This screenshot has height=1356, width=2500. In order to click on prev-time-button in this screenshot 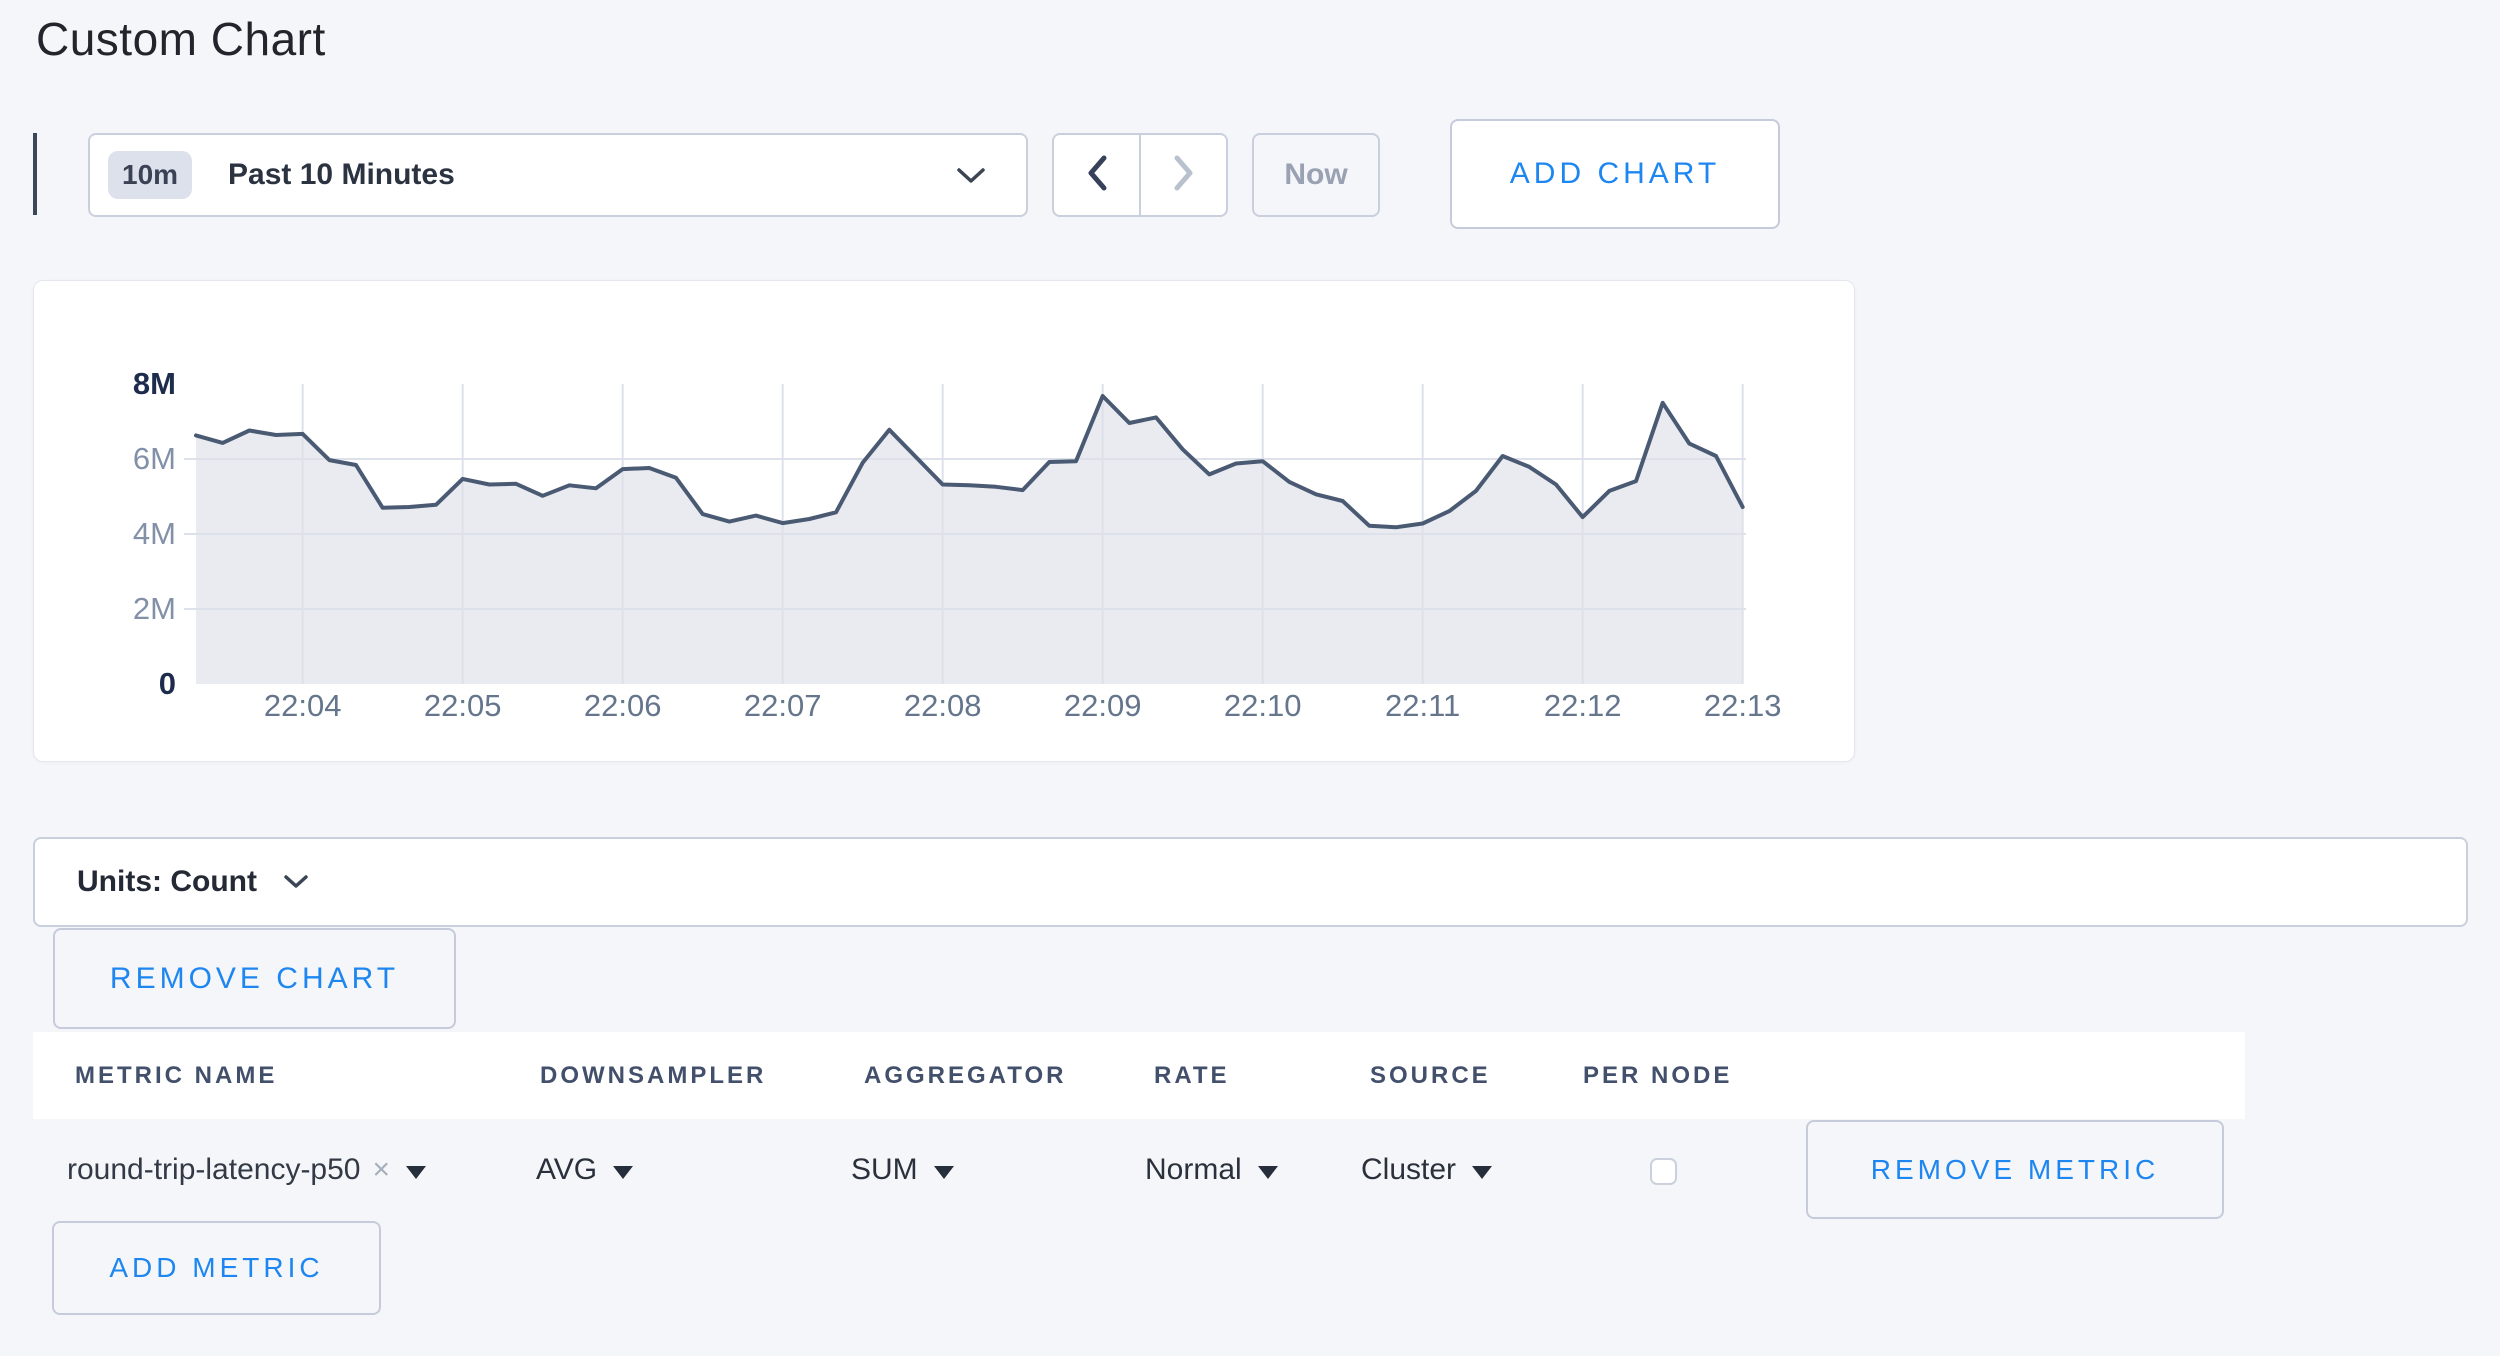, I will do `click(1096, 175)`.